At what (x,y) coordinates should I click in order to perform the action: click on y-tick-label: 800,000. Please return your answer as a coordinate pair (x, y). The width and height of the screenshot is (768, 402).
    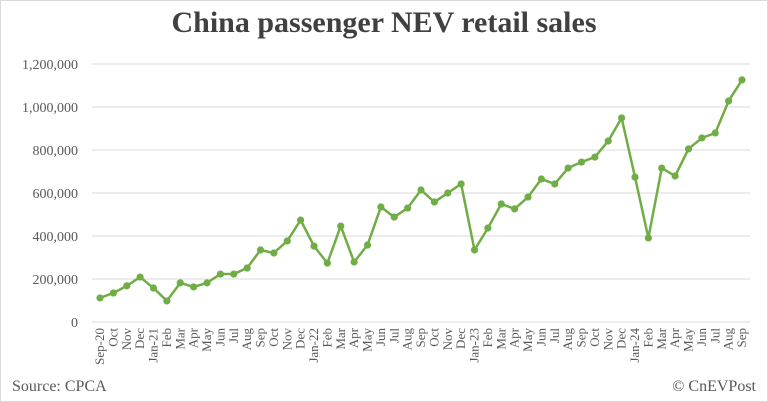
    Looking at the image, I should click on (56, 151).